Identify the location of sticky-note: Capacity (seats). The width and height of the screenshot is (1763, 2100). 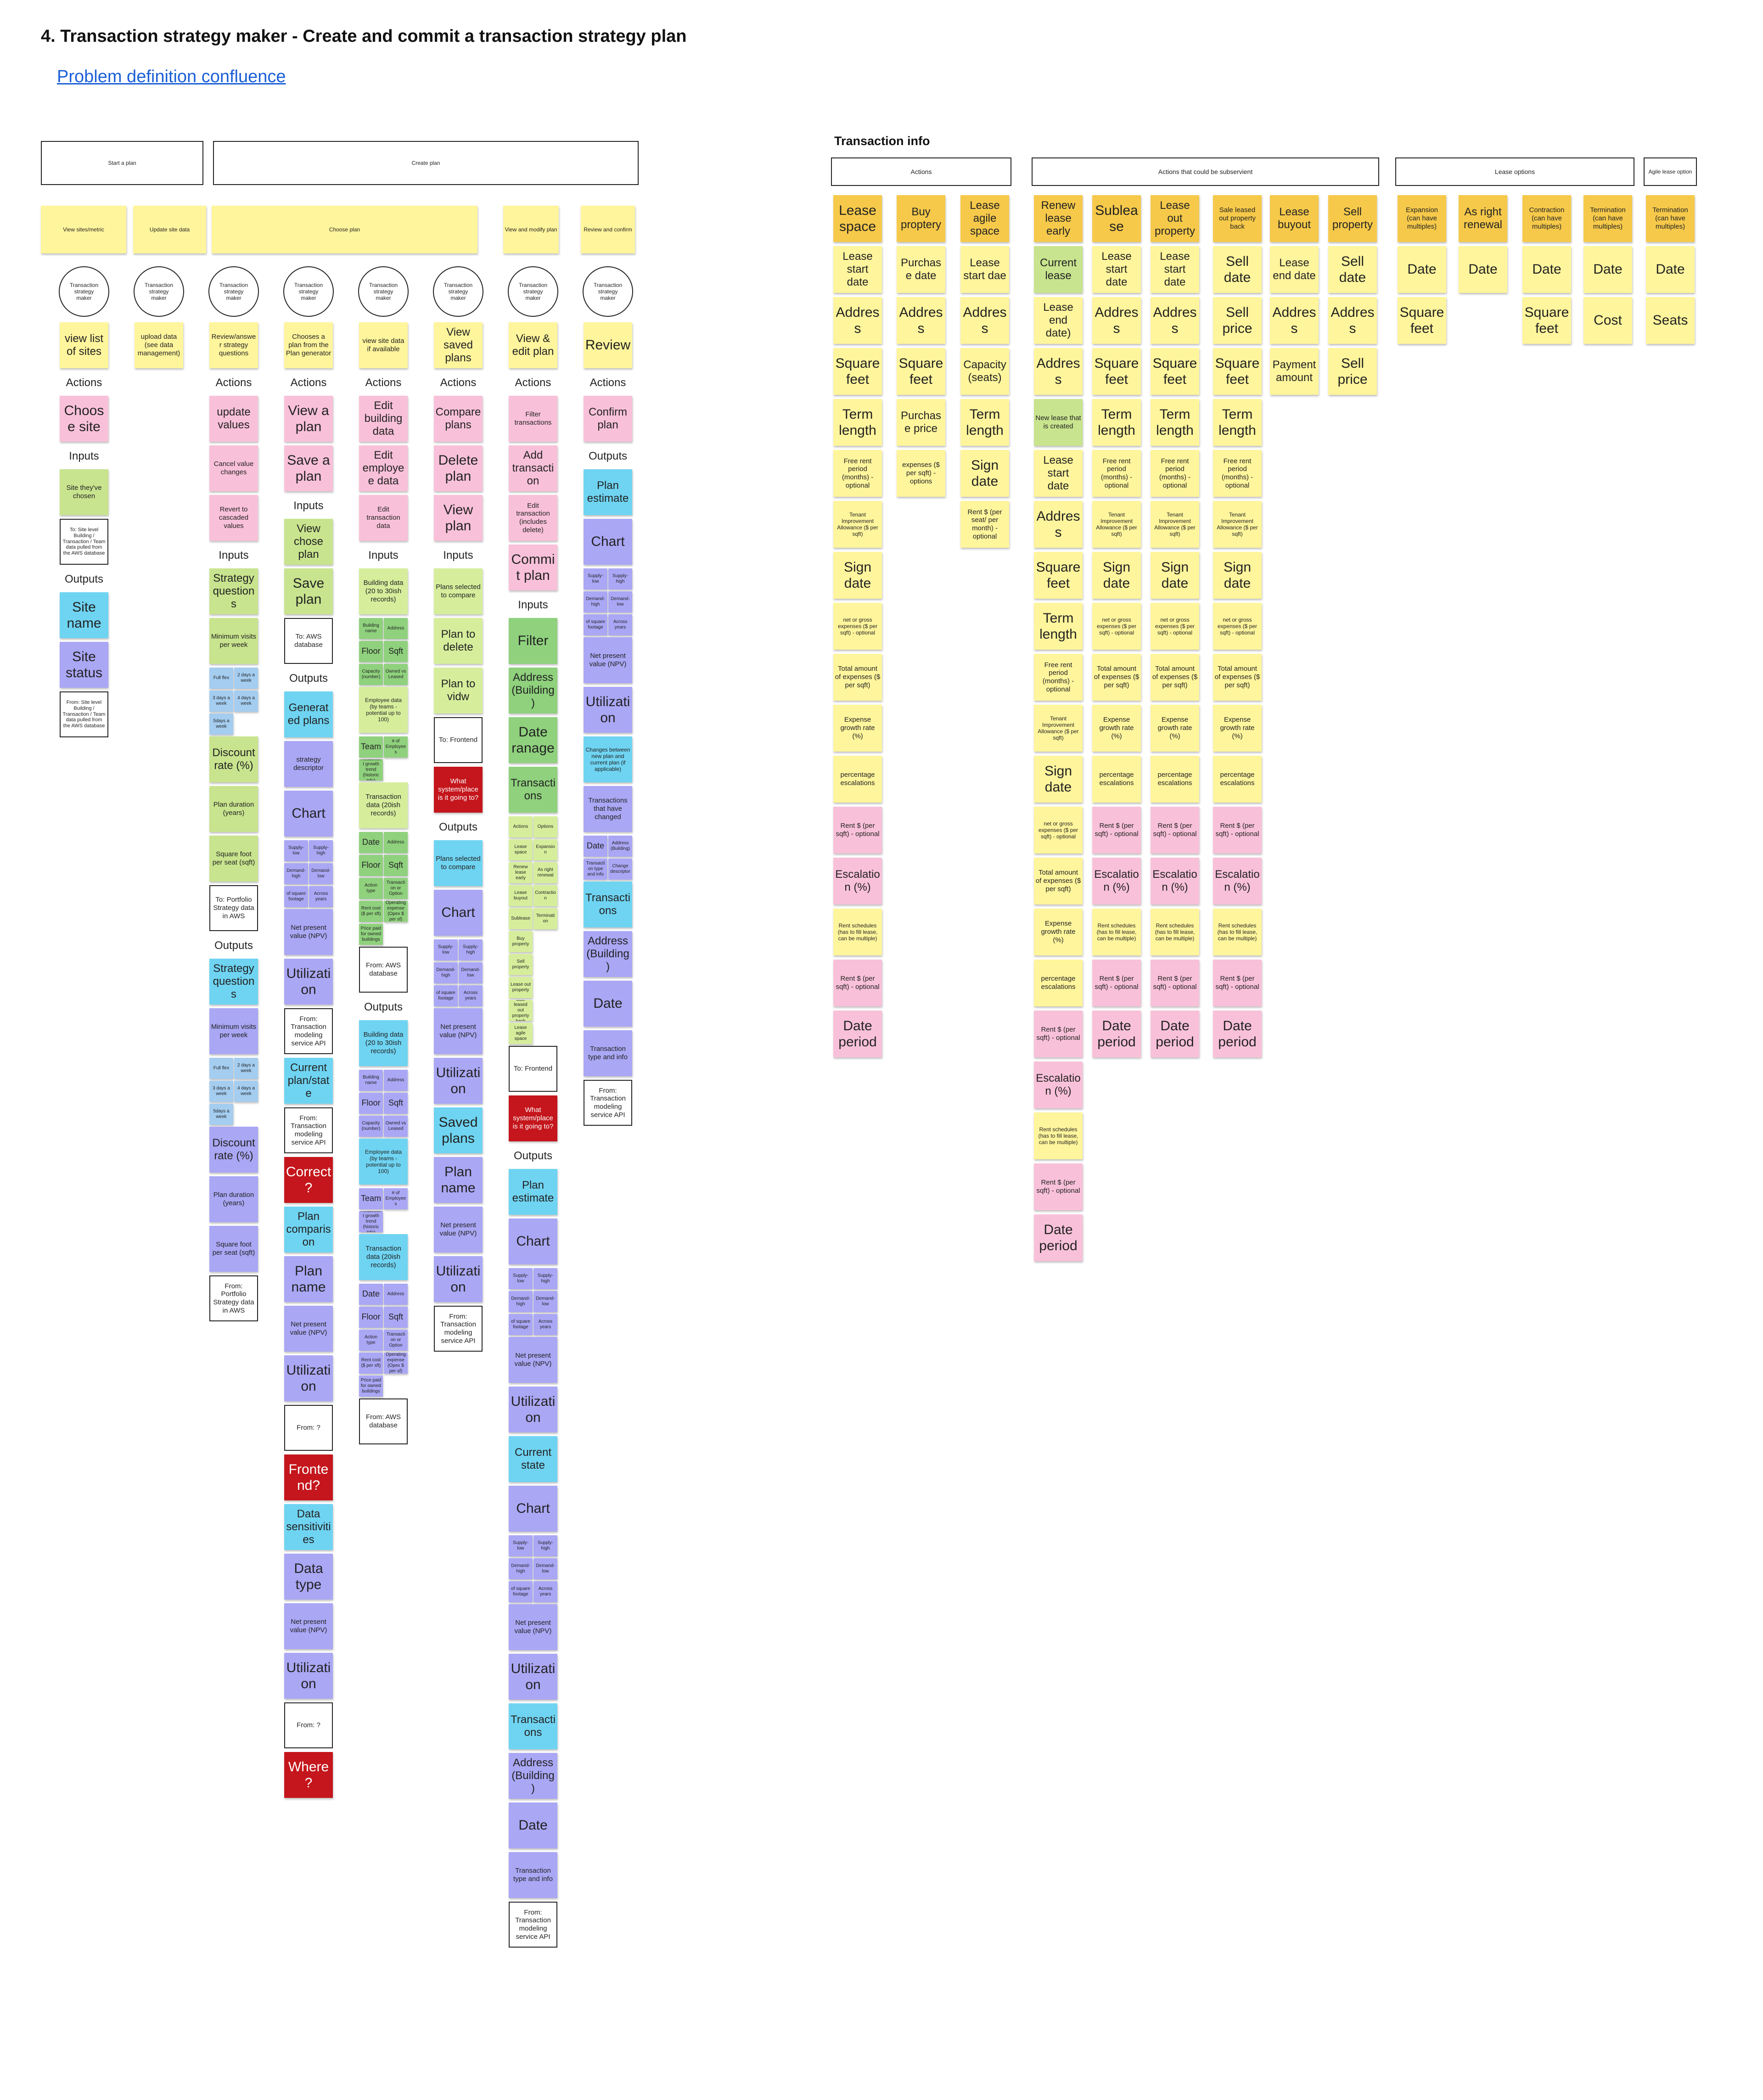
(984, 371).